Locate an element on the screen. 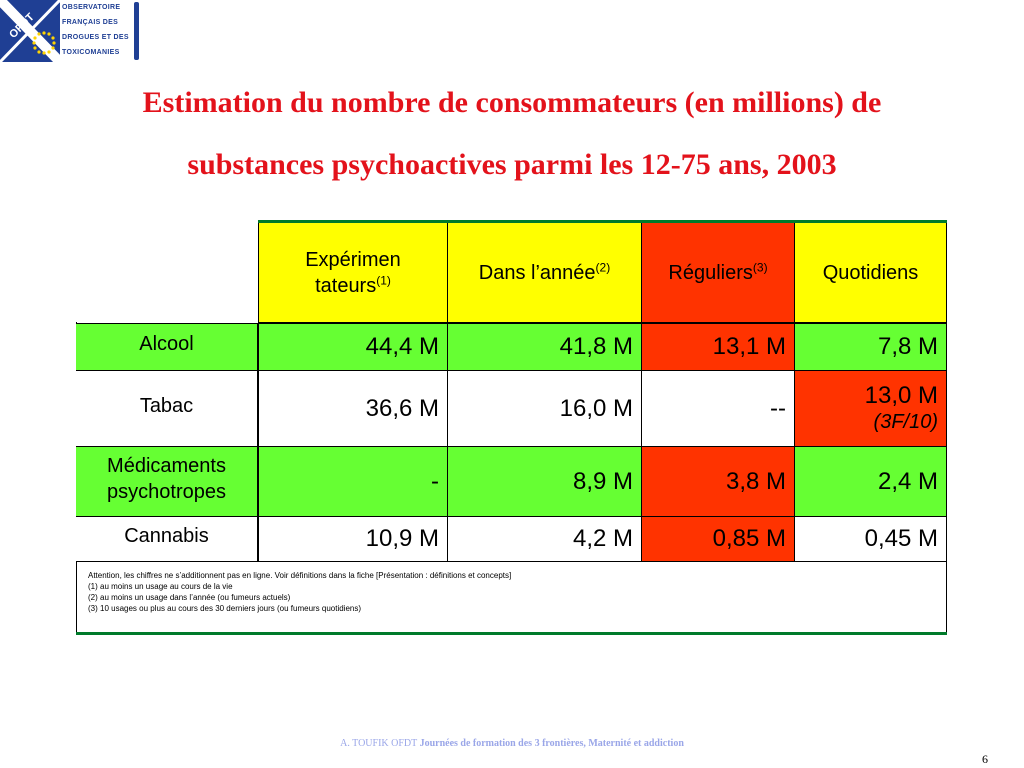 The height and width of the screenshot is (768, 1024). row-label-tabac: Tabac is located at coordinates (167, 409).